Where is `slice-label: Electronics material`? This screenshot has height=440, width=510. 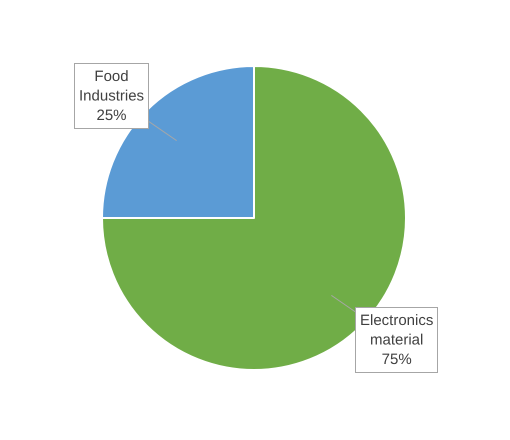 slice-label: Electronics material is located at coordinates (397, 330).